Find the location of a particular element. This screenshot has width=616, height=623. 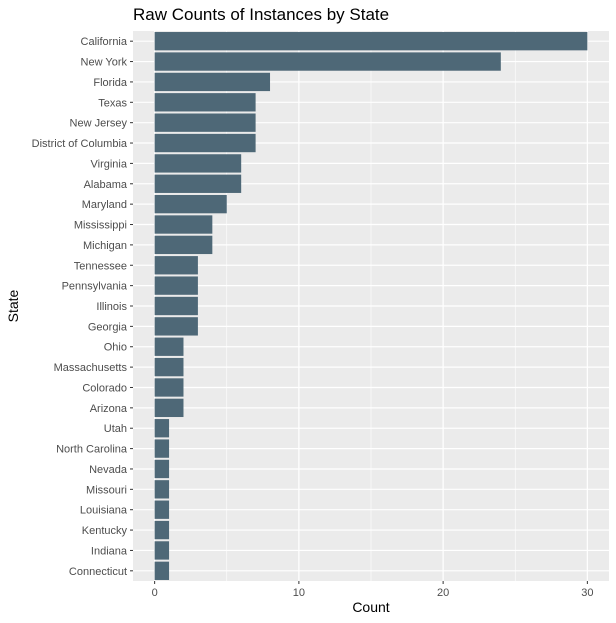

x-tick-labels: 0 10 20 30 is located at coordinates (372, 590).